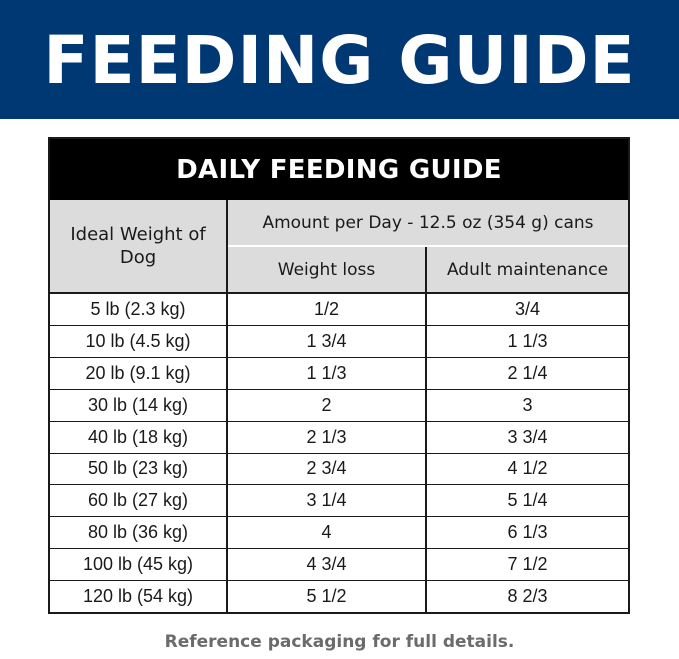  I want to click on weight-loss-cell: 4 3/4, so click(327, 565).